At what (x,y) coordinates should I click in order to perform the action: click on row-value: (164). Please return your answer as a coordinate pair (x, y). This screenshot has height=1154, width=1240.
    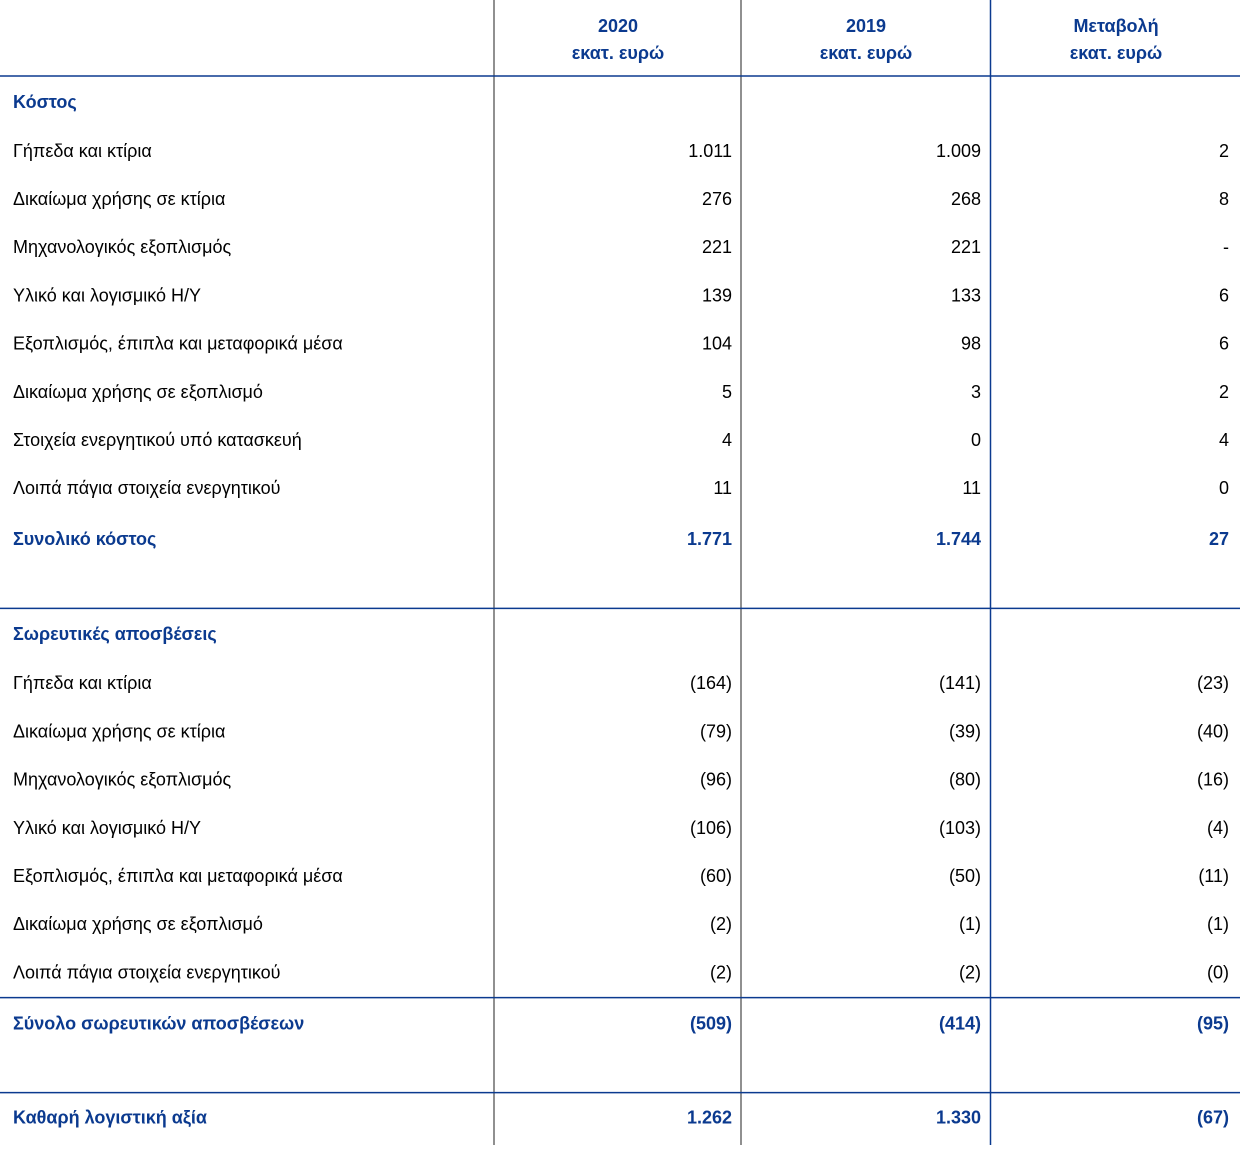
    Looking at the image, I should click on (711, 683).